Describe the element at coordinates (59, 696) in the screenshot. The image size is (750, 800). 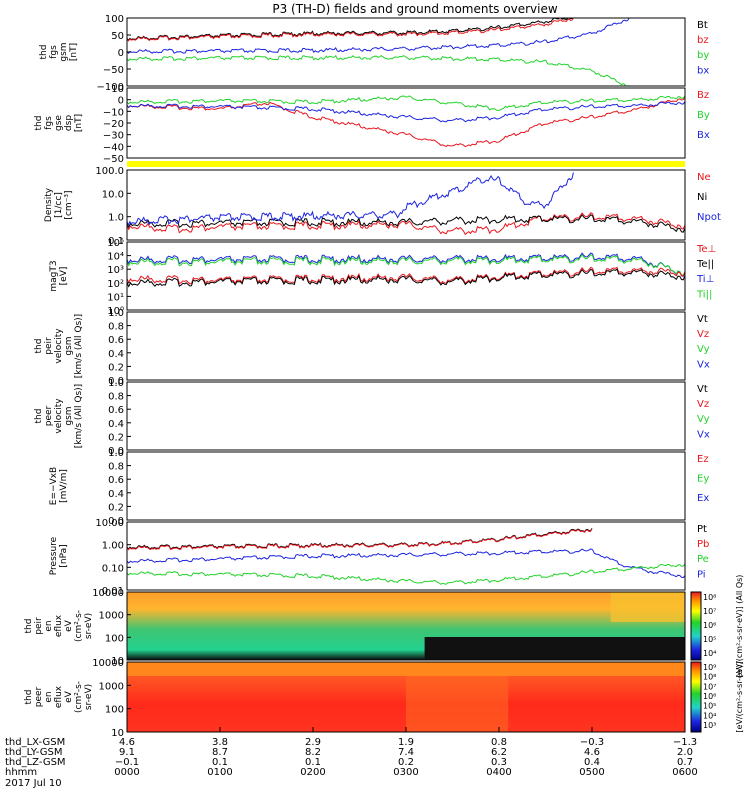
I see `y-axis-label-line: eflux` at that location.